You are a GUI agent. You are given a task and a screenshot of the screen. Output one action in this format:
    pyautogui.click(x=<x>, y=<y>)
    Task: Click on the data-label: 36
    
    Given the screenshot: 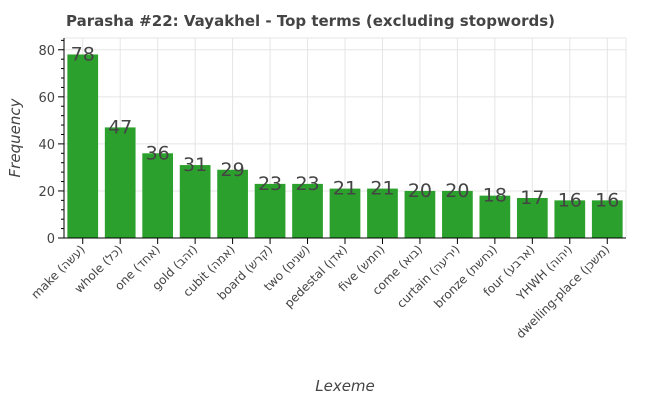 What is the action you would take?
    pyautogui.click(x=158, y=153)
    